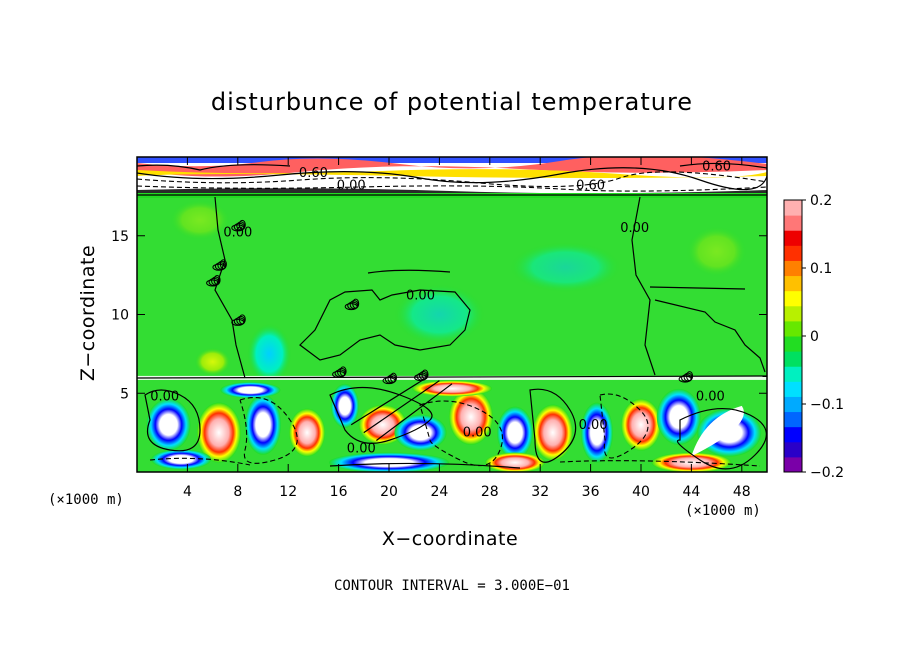 This screenshot has height=654, width=904. I want to click on x-tick-label: 8, so click(237, 492).